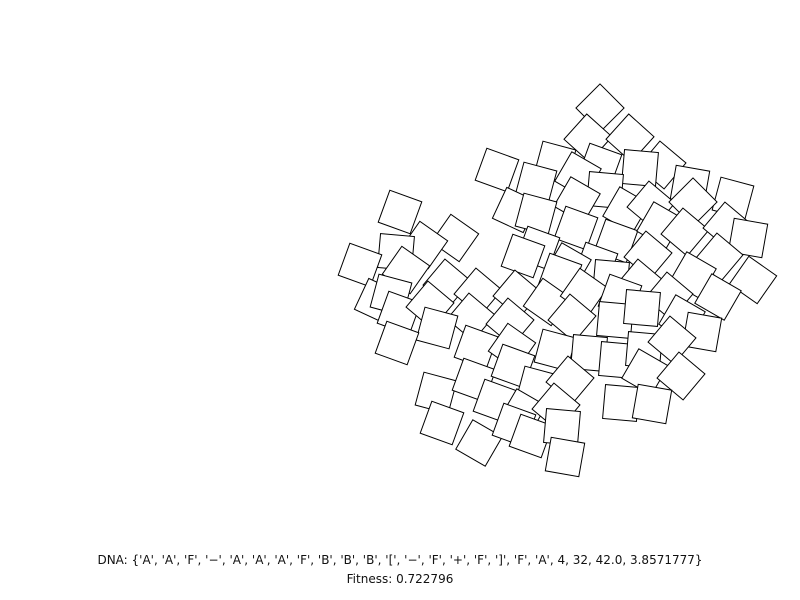  I want to click on fitness-label: Fitness: 0.722796, so click(400, 579).